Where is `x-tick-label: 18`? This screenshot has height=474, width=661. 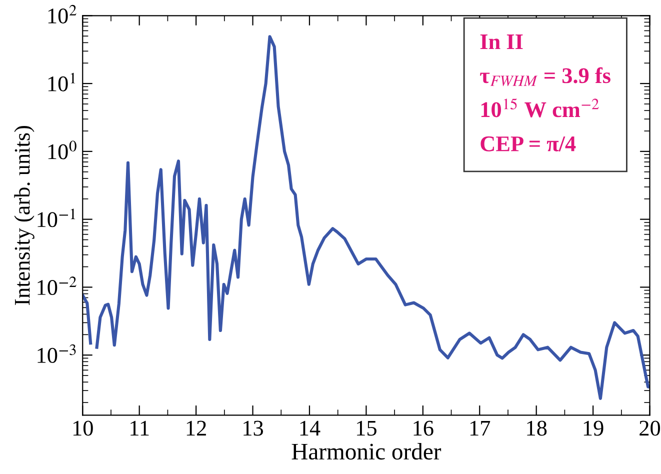
x-tick-label: 18 is located at coordinates (537, 428).